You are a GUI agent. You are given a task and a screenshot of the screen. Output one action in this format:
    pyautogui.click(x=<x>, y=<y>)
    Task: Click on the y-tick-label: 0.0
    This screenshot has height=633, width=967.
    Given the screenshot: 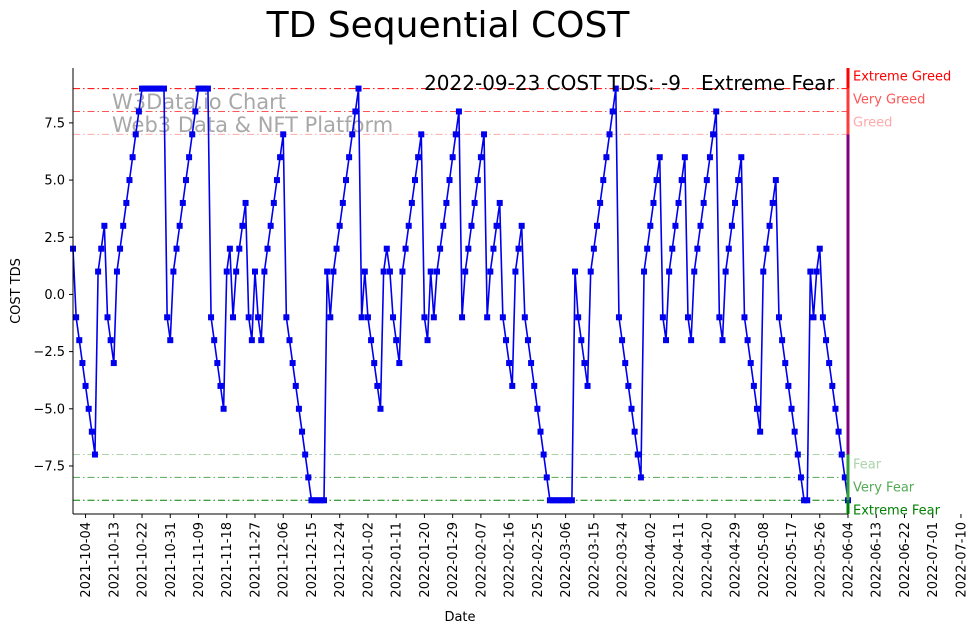 What is the action you would take?
    pyautogui.click(x=54, y=295)
    